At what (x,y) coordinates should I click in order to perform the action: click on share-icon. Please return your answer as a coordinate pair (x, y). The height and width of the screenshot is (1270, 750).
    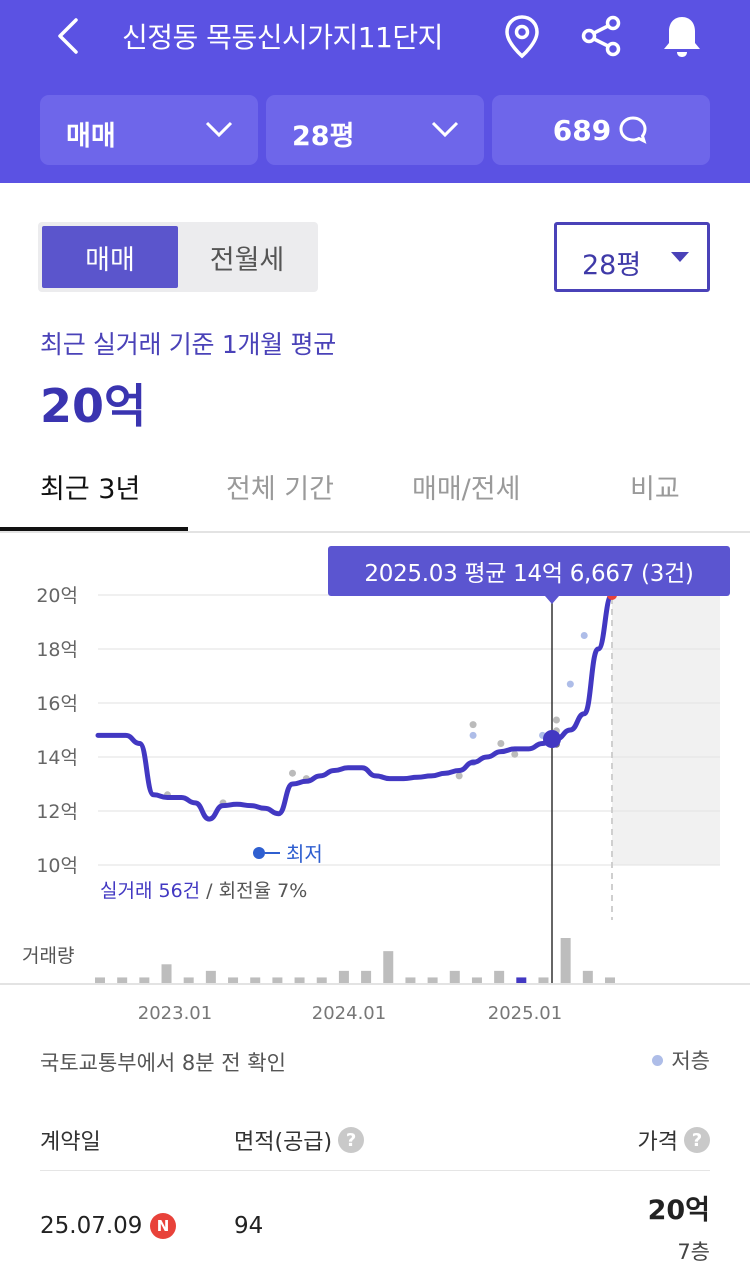
    Looking at the image, I should click on (602, 36).